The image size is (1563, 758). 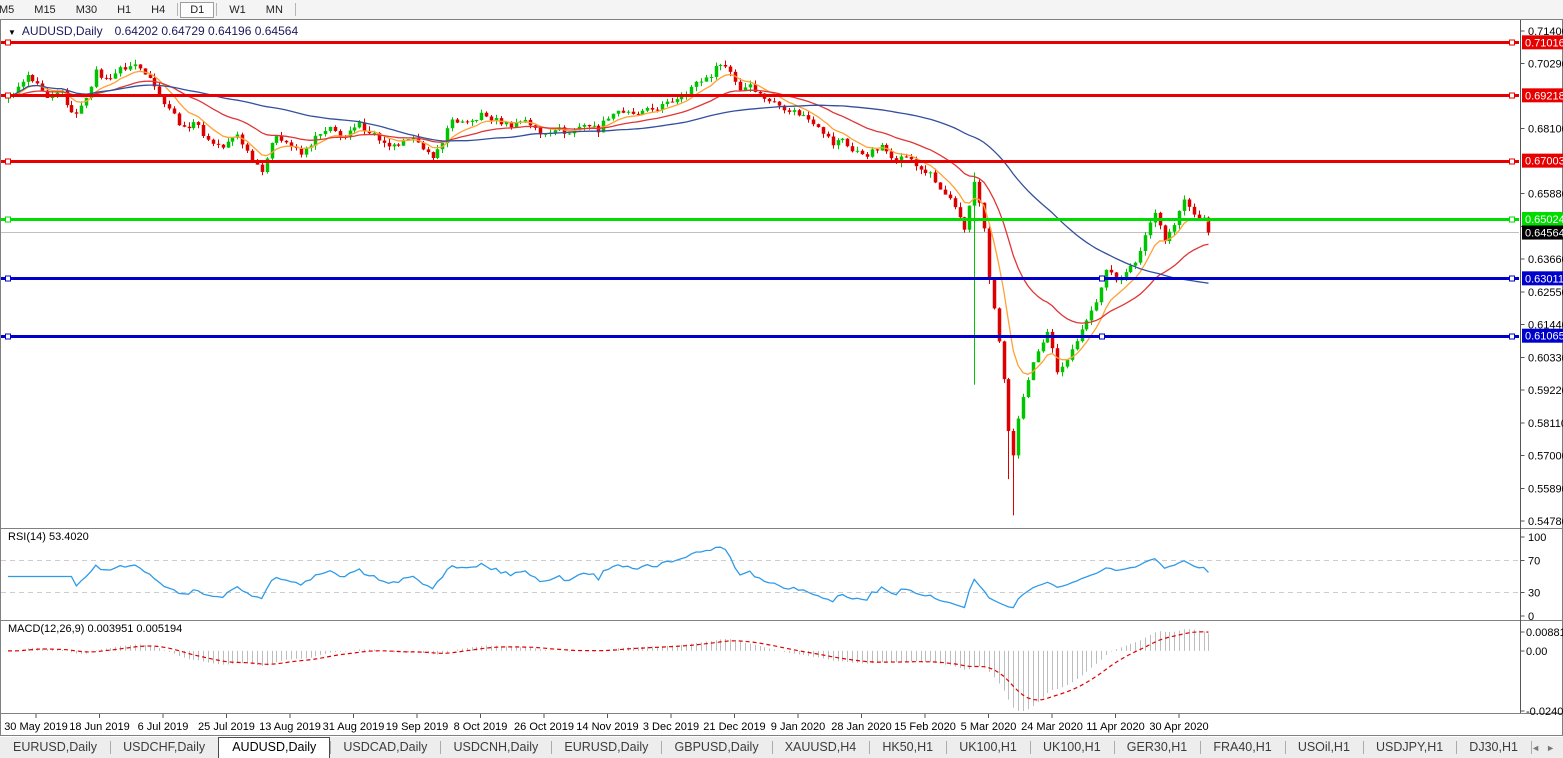 What do you see at coordinates (1242, 747) in the screenshot?
I see `chart-tab-fra40-h1: FRA40,H1` at bounding box center [1242, 747].